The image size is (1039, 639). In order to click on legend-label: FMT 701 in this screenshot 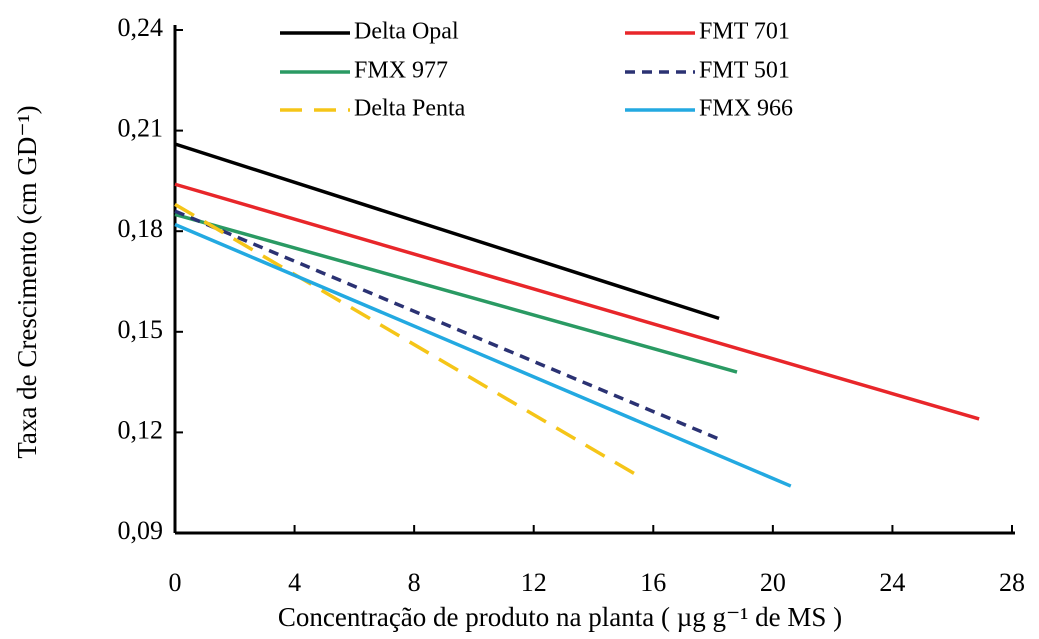, I will do `click(744, 32)`.